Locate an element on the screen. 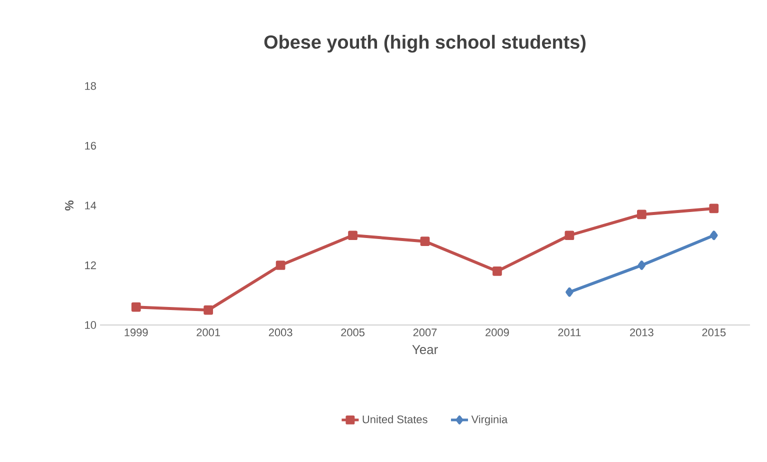  x-tick-label: 2013 is located at coordinates (642, 332).